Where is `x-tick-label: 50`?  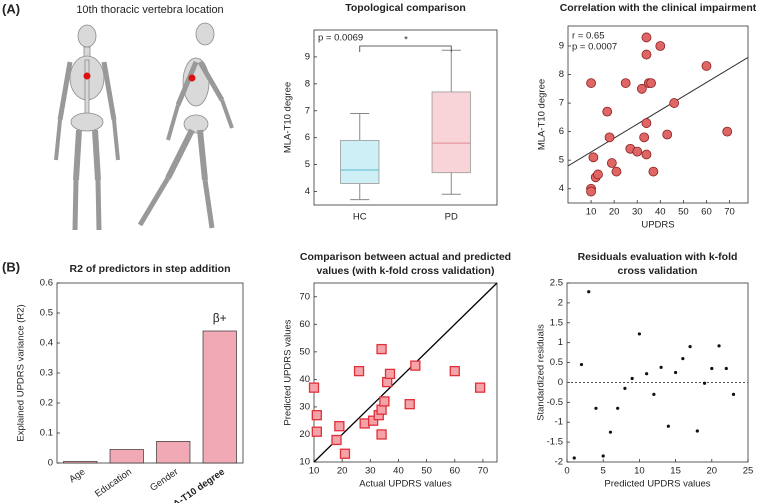
x-tick-label: 50 is located at coordinates (426, 471).